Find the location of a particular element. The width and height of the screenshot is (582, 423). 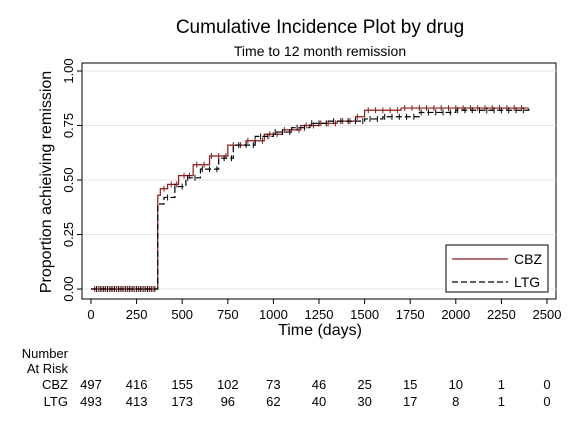

x-tick-label-1: 250 is located at coordinates (137, 314).